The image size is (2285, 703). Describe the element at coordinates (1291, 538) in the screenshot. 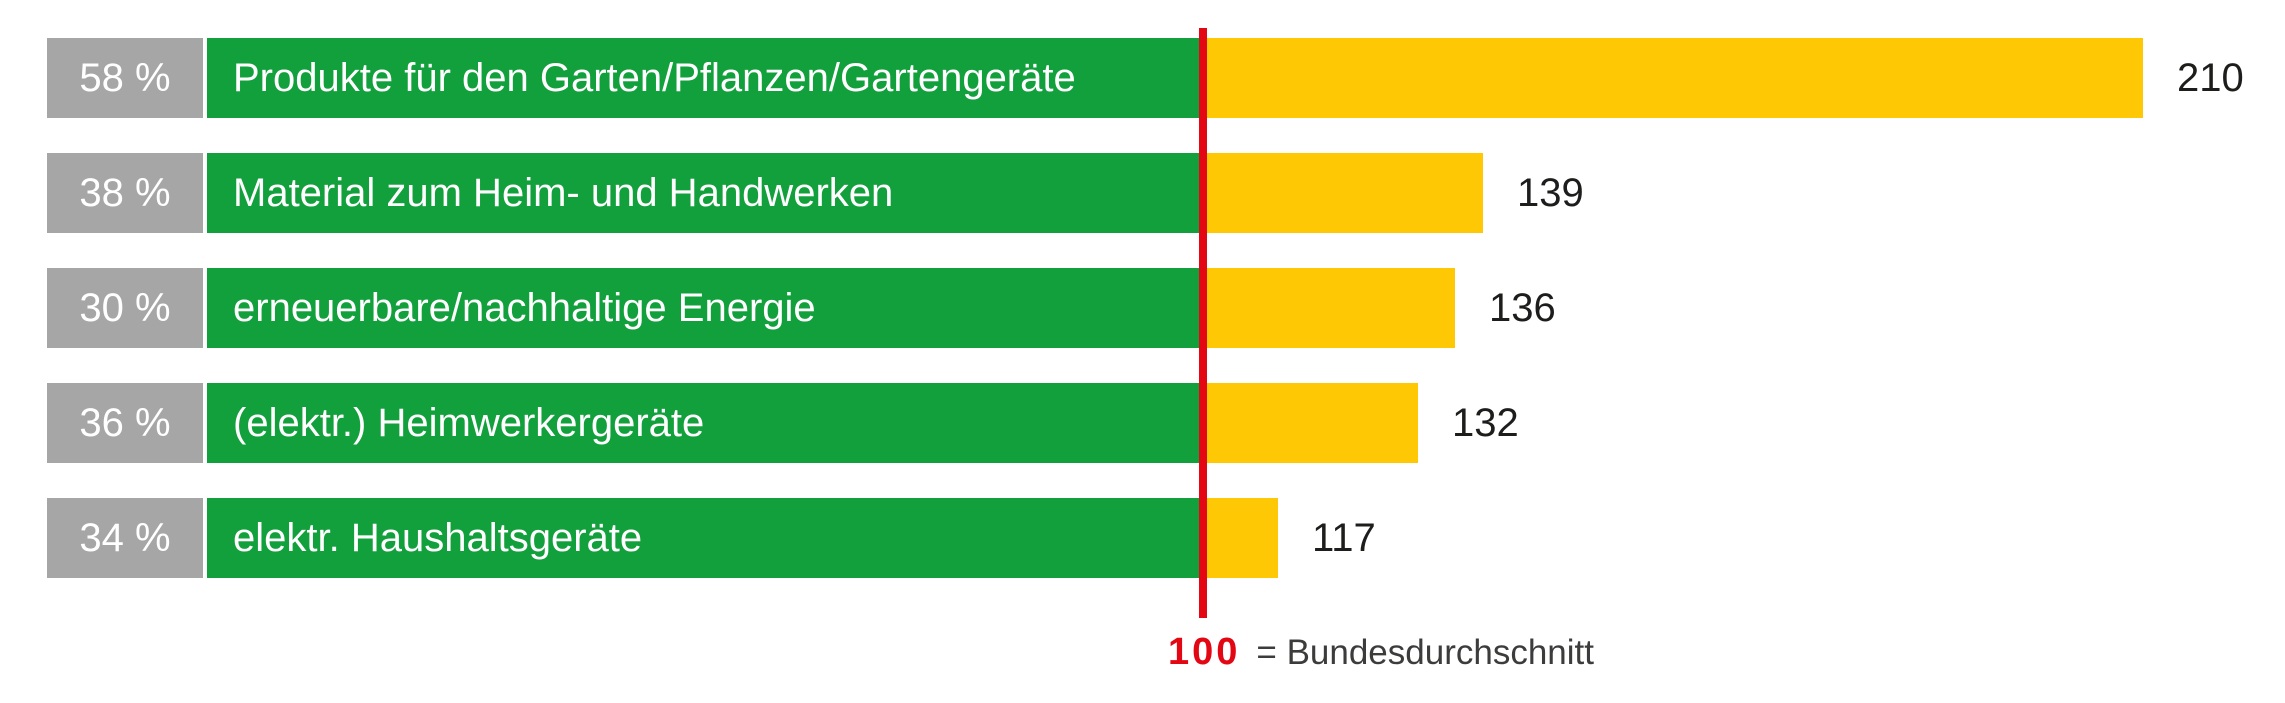

I see `index-bar-wrap: 117` at that location.